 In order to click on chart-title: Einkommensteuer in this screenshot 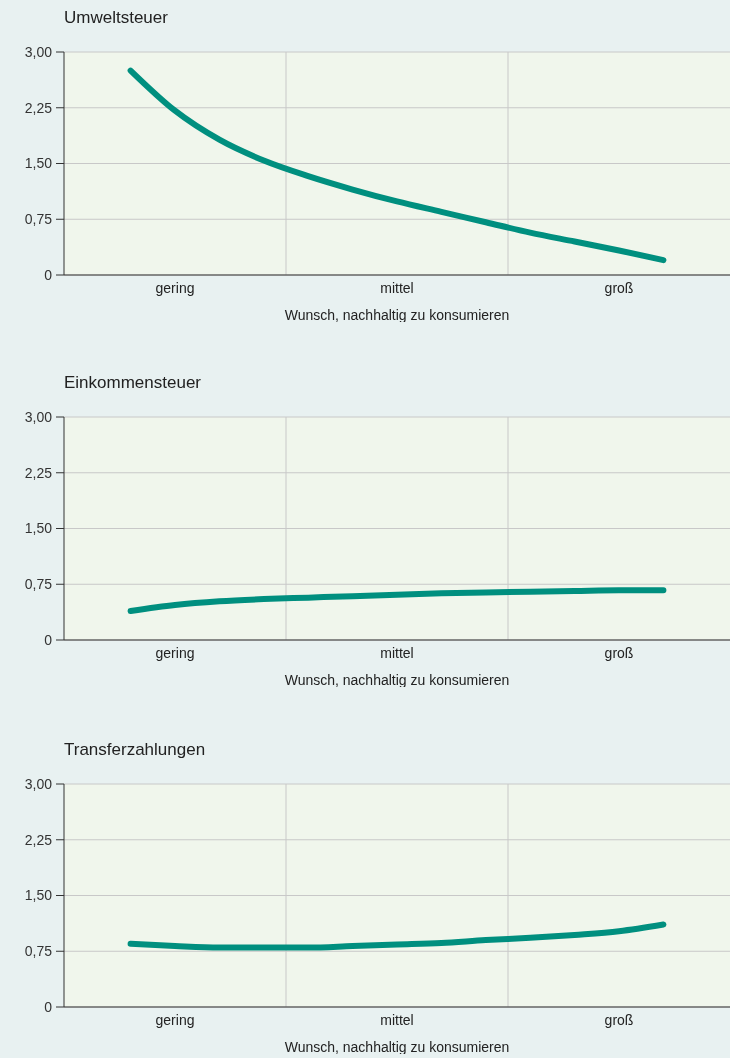, I will do `click(132, 383)`.